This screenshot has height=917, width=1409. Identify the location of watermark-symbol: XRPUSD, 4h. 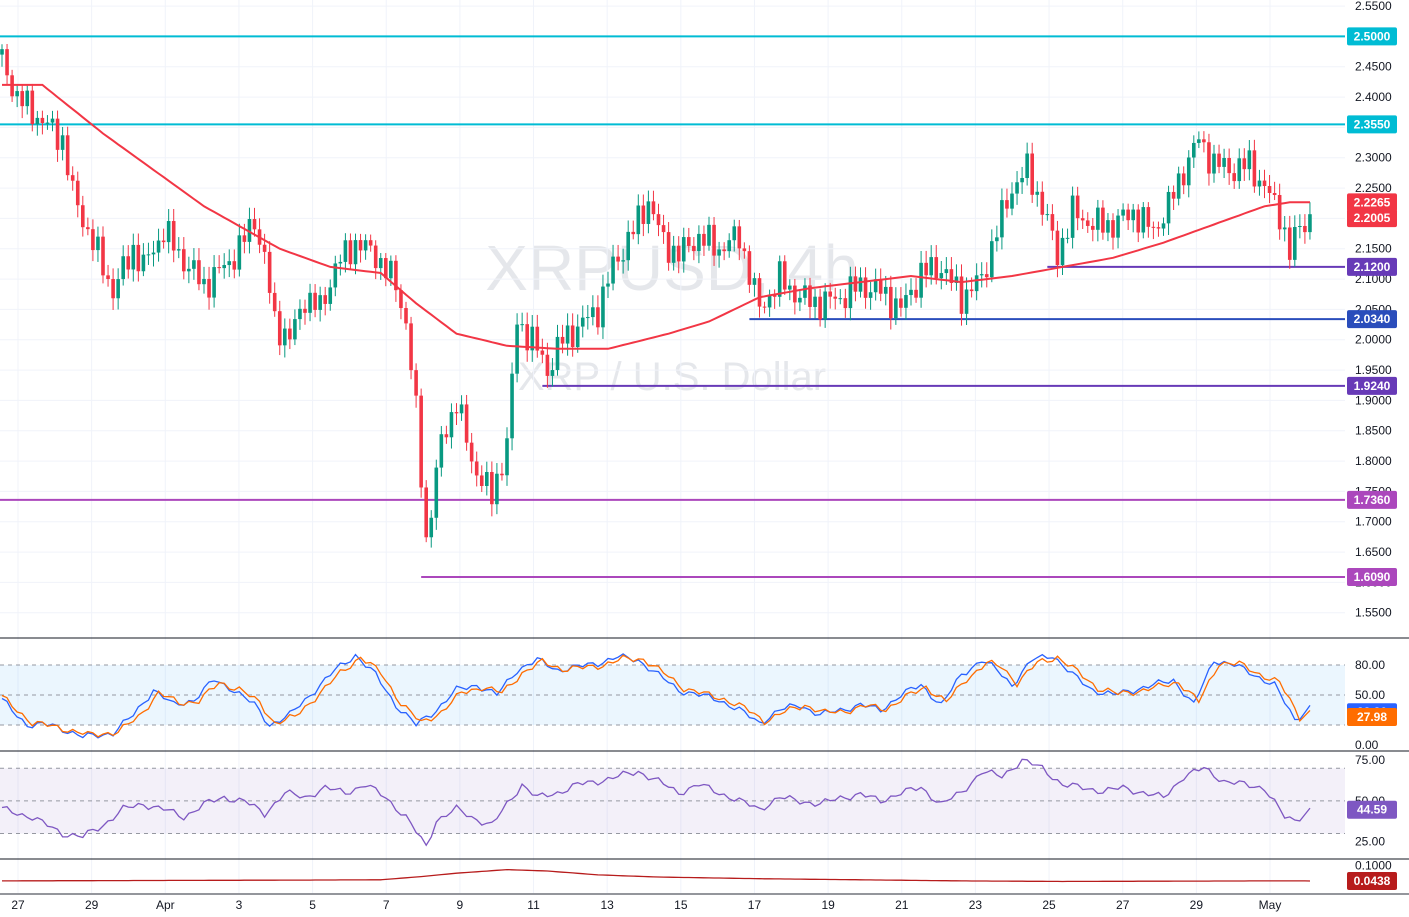
(671, 268).